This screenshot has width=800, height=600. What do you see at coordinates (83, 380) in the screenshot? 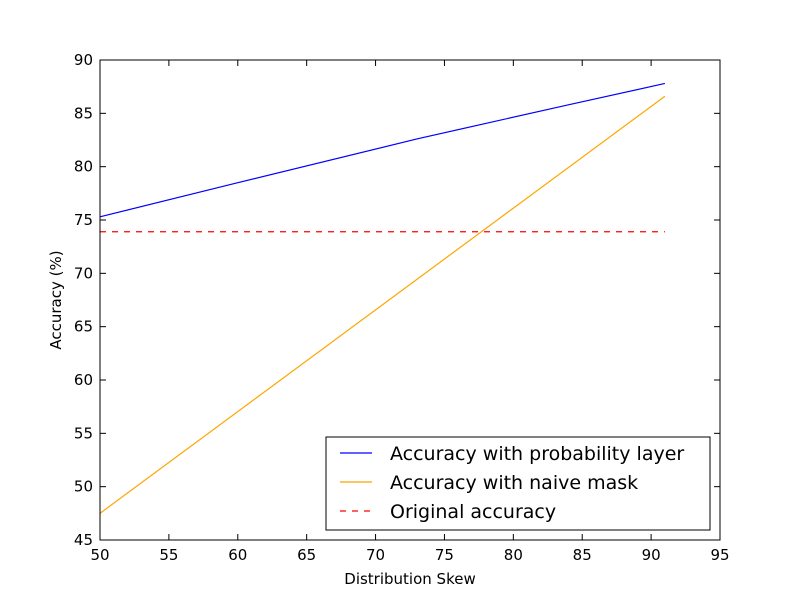
I see `y-tick-label: 60` at bounding box center [83, 380].